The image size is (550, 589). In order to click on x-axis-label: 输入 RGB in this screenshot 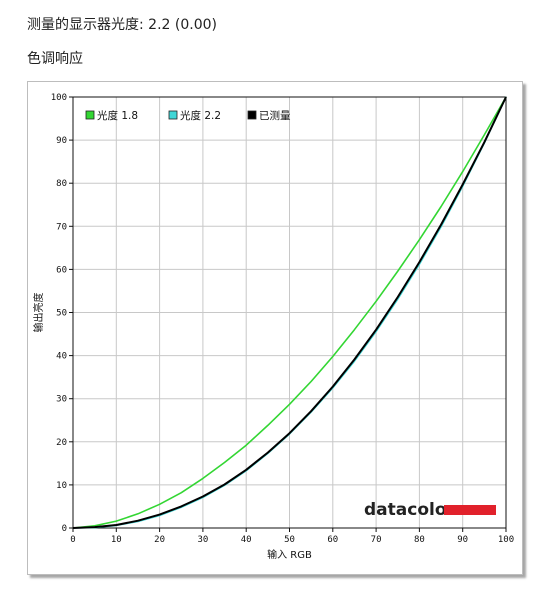, I will do `click(289, 554)`.